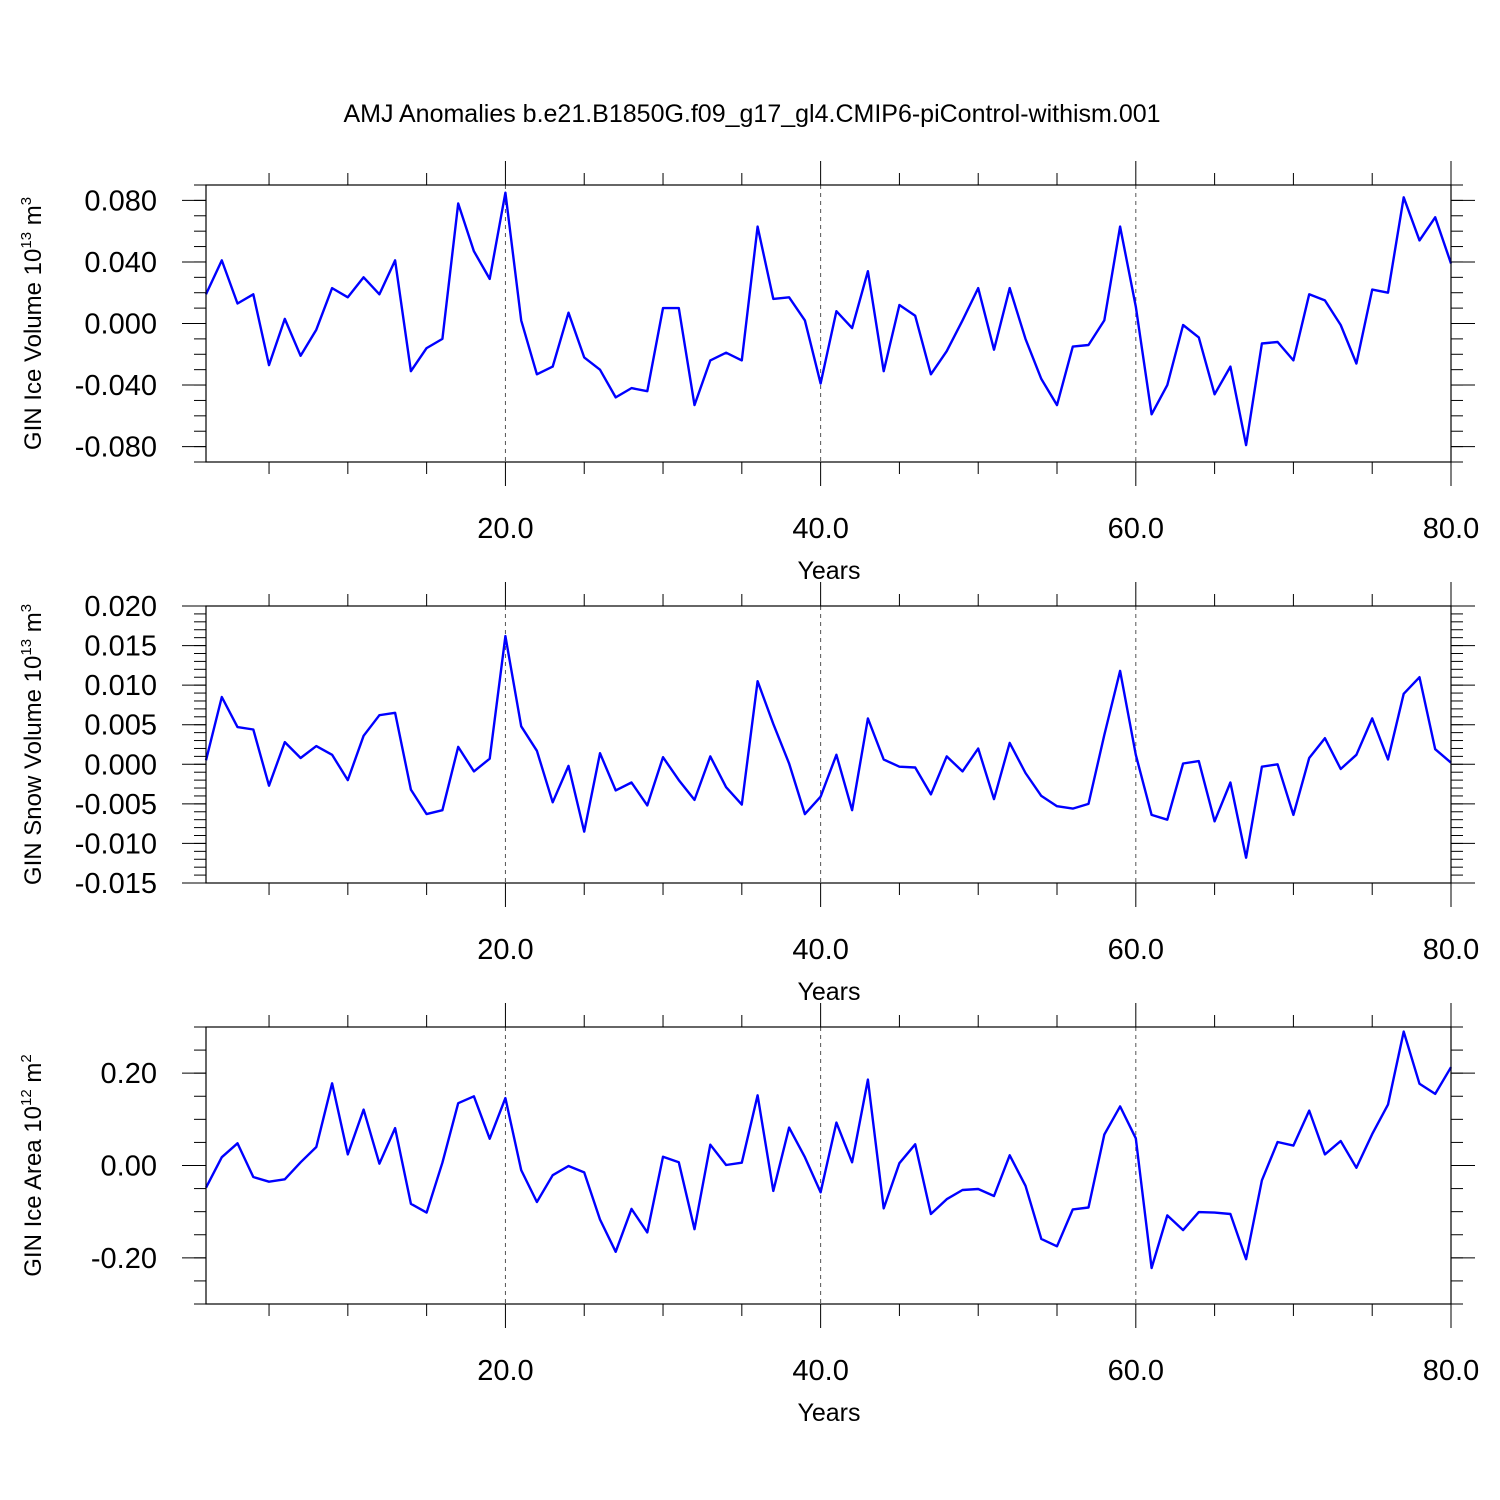 The height and width of the screenshot is (1500, 1500). I want to click on y-axis-label: GIN Ice Volume 1013 m3, so click(32, 323).